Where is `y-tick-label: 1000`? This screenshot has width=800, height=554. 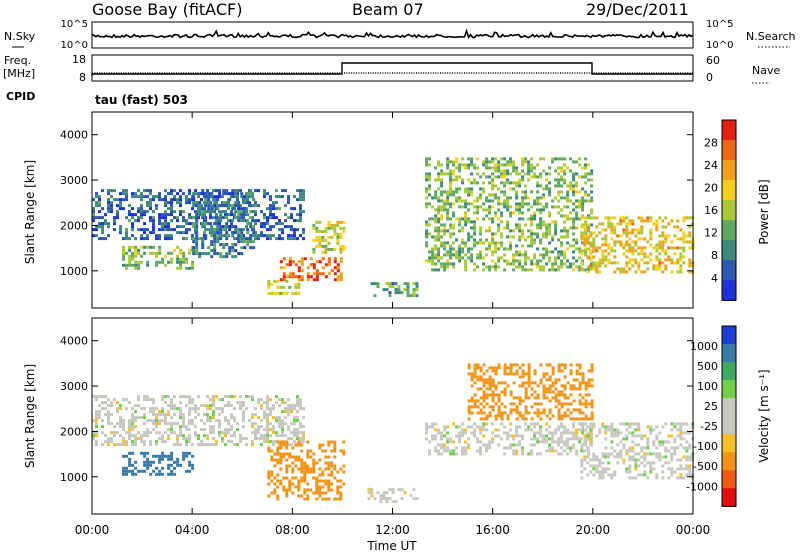 y-tick-label: 1000 is located at coordinates (74, 271).